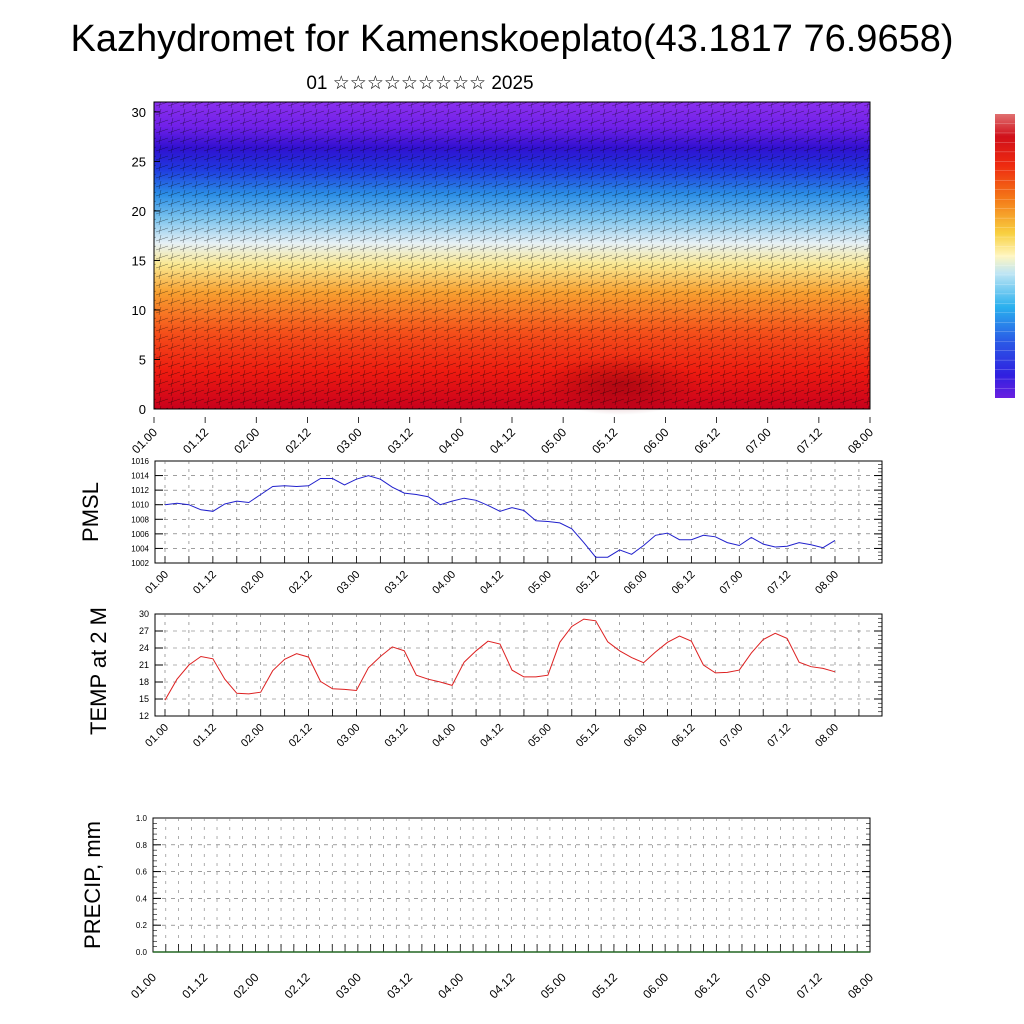 This screenshot has height=1024, width=1024. Describe the element at coordinates (140, 563) in the screenshot. I see `y-tick-label: 1002` at that location.